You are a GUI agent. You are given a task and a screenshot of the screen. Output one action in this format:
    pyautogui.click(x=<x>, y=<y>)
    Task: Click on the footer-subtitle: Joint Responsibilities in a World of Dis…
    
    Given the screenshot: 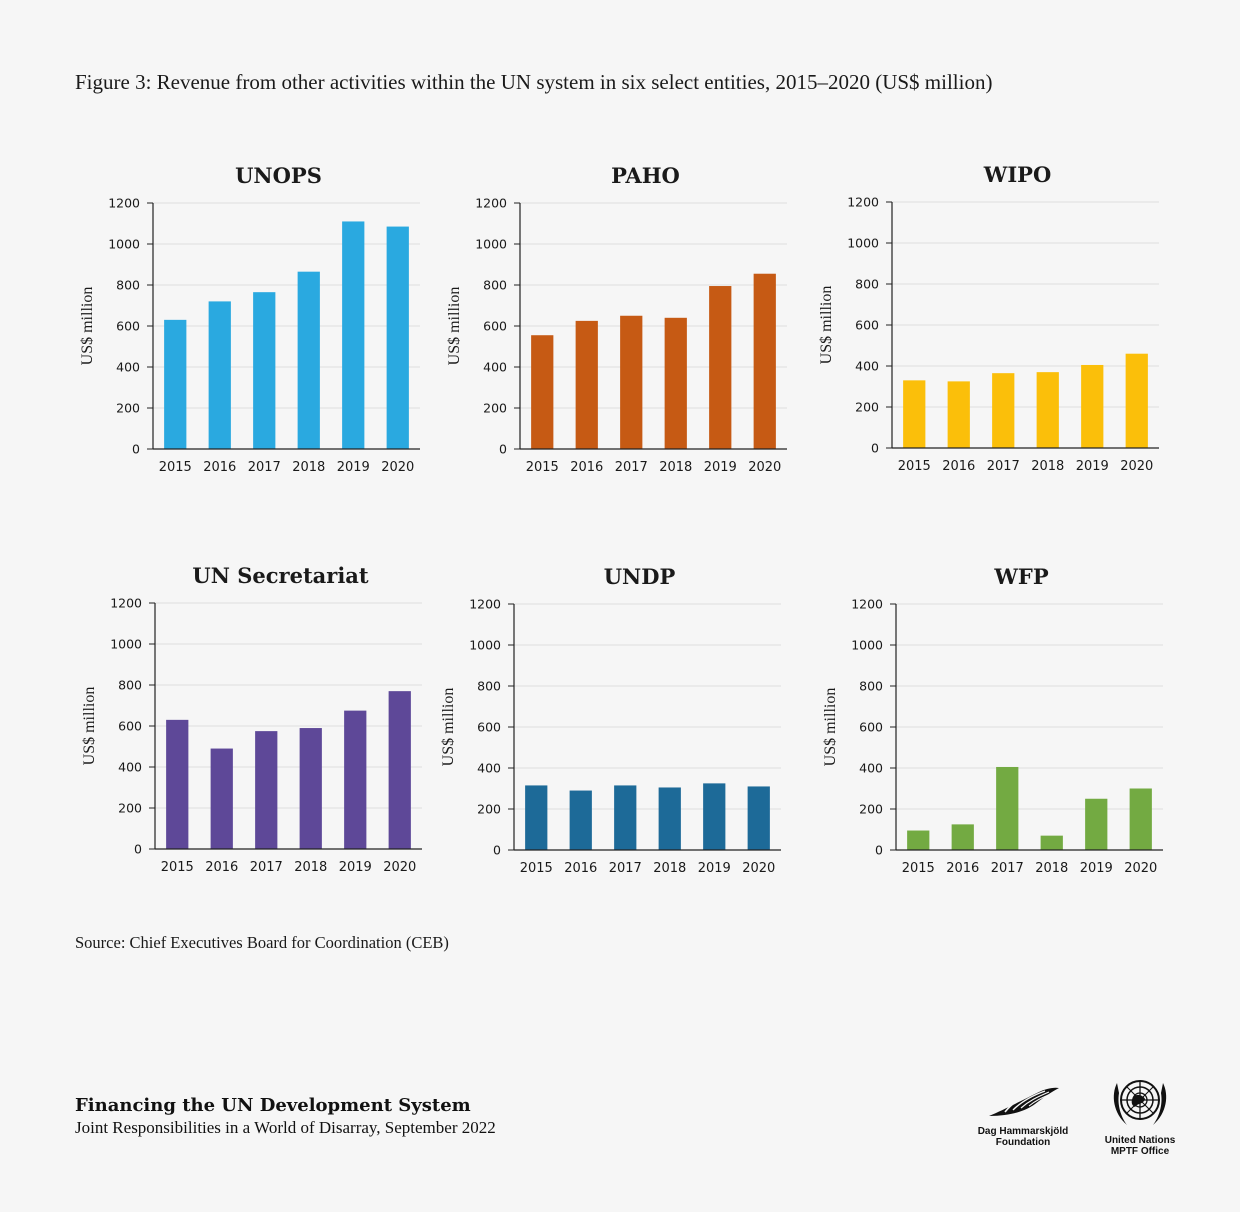 What is the action you would take?
    pyautogui.click(x=285, y=1127)
    